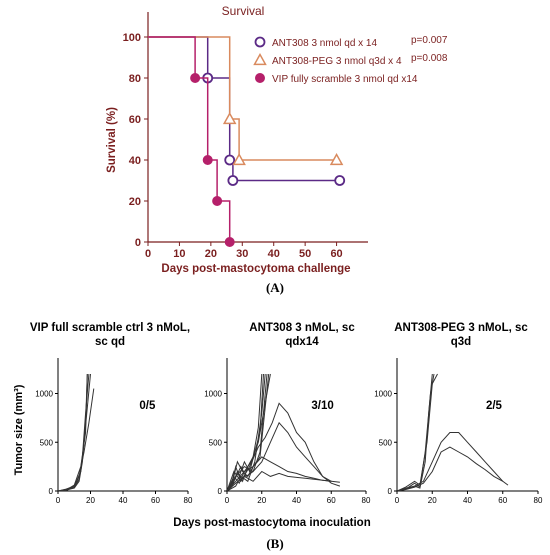  What do you see at coordinates (494, 406) in the screenshot?
I see `tumor-ratio-annotation: 2/5` at bounding box center [494, 406].